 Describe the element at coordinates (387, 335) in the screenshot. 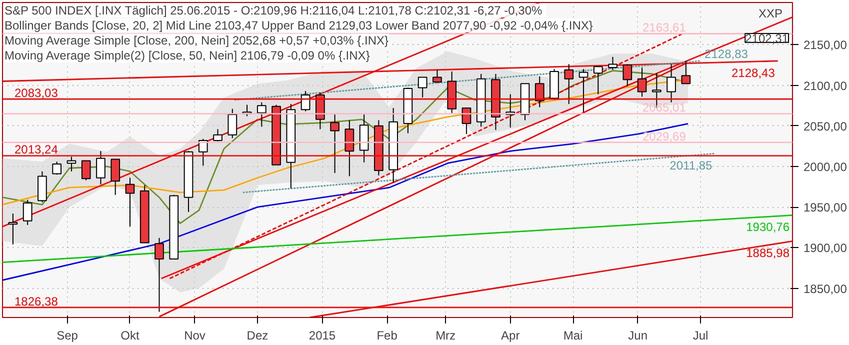

I see `x-tick-label: Feb` at that location.